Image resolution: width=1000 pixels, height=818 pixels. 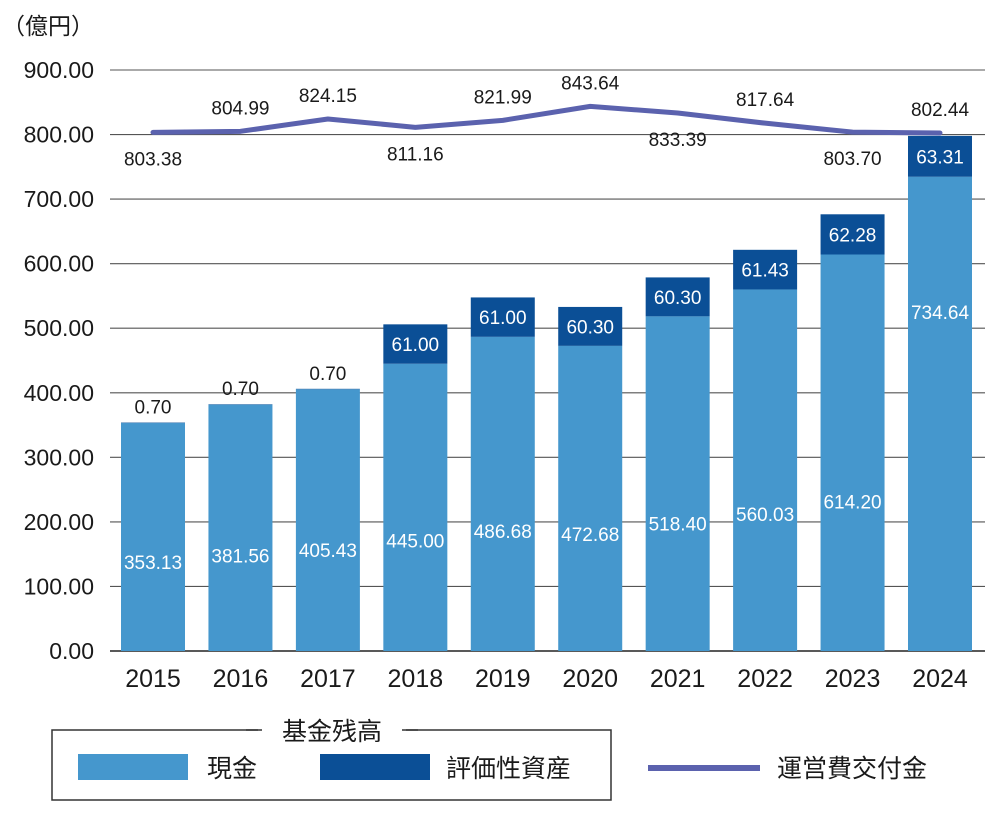 What do you see at coordinates (503, 97) in the screenshot?
I see `line-label-2019: 821.99` at bounding box center [503, 97].